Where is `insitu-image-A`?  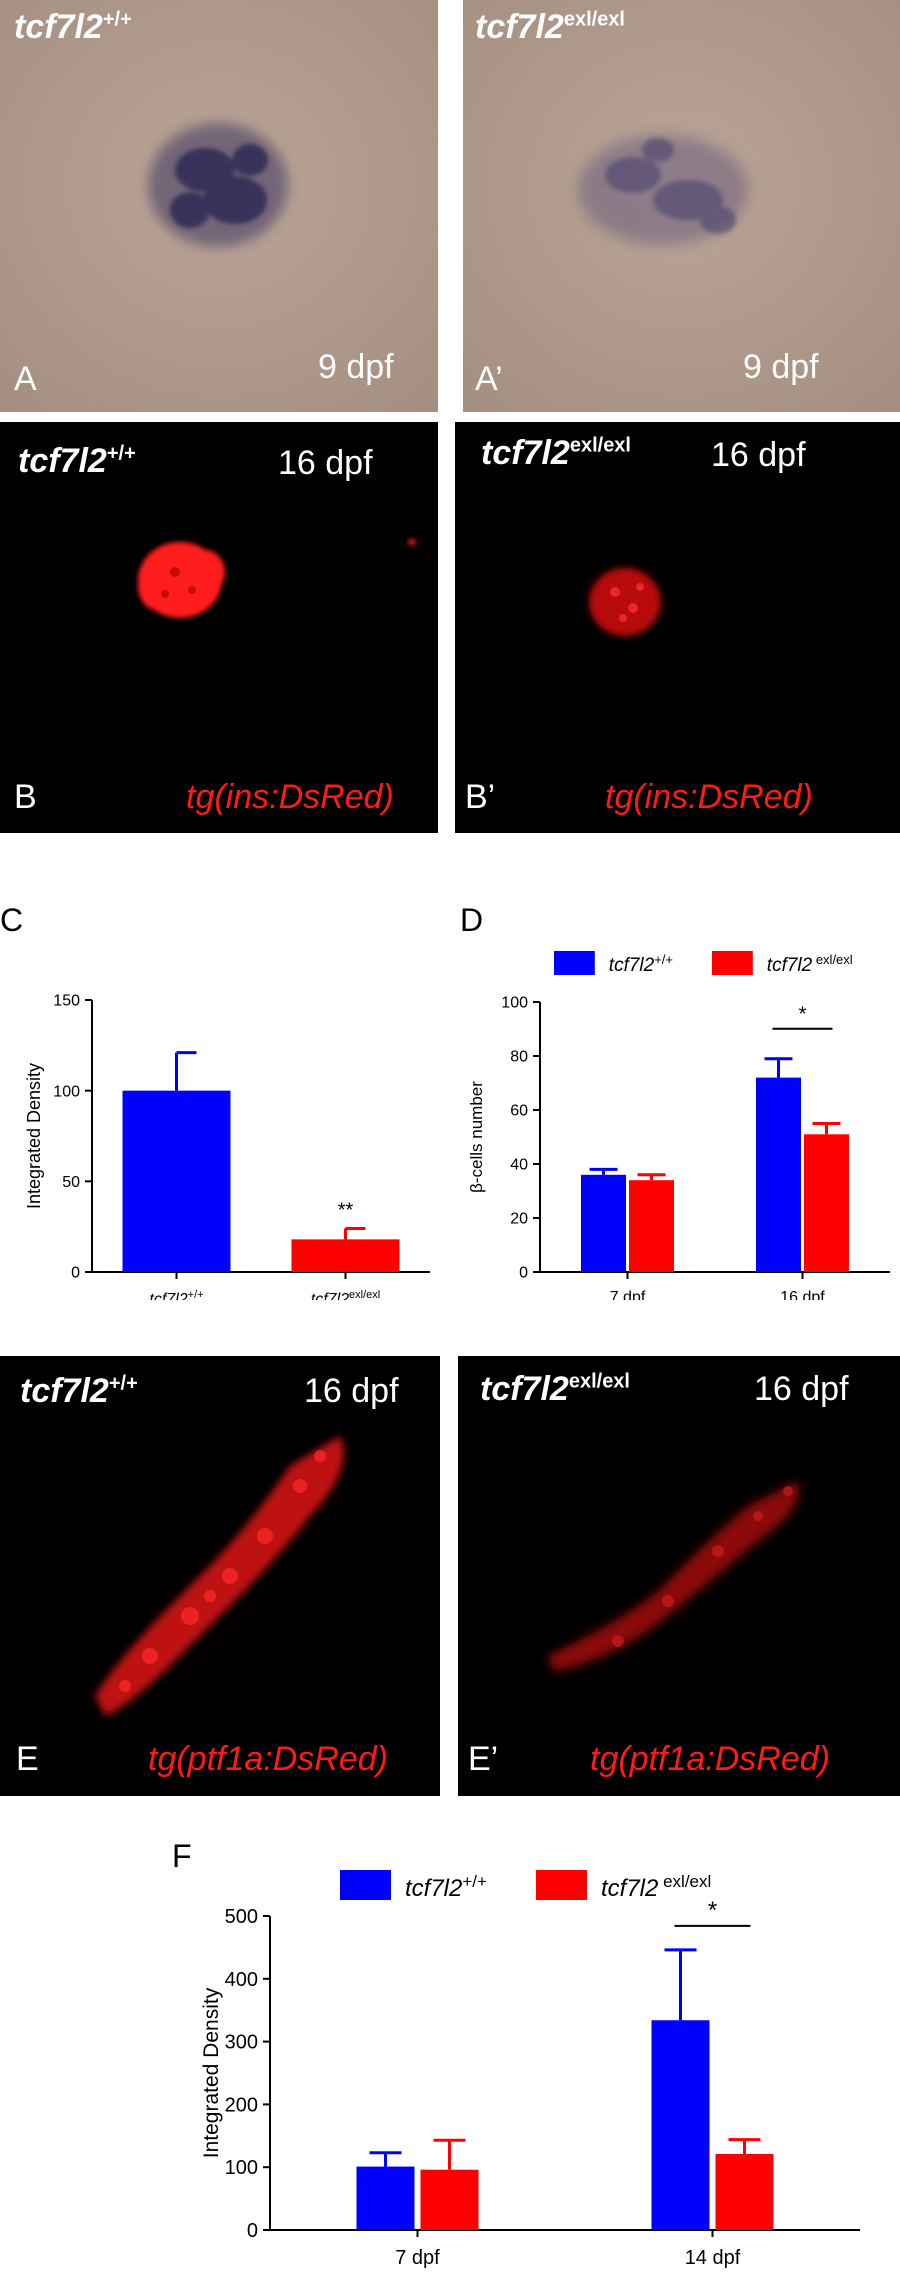
insitu-image-A is located at coordinates (219, 206).